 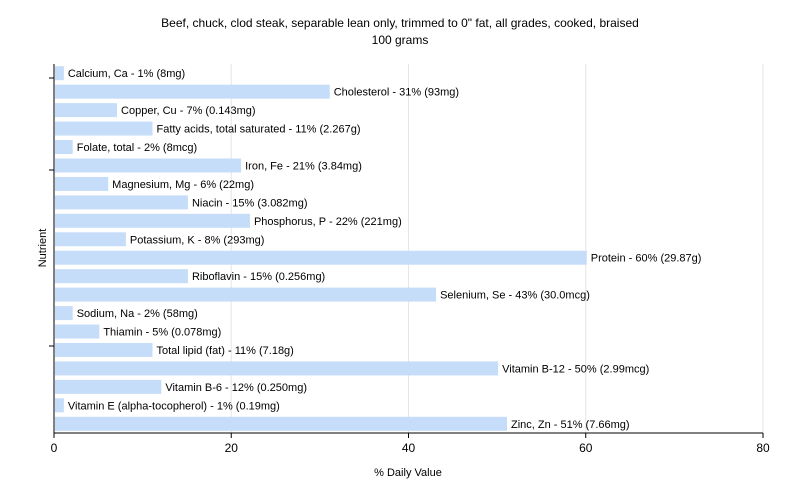 I want to click on bar-label: Total lipid (fat) - 11% (7.18g), so click(x=224, y=351).